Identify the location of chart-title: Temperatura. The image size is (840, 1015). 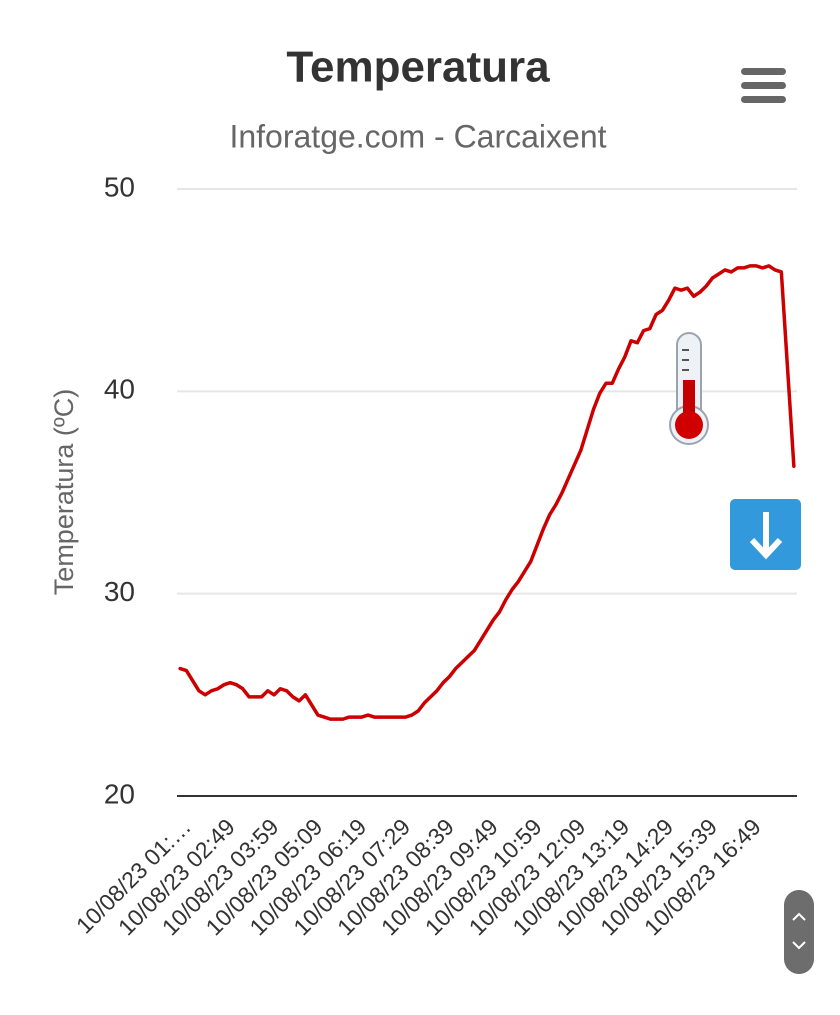
(418, 67).